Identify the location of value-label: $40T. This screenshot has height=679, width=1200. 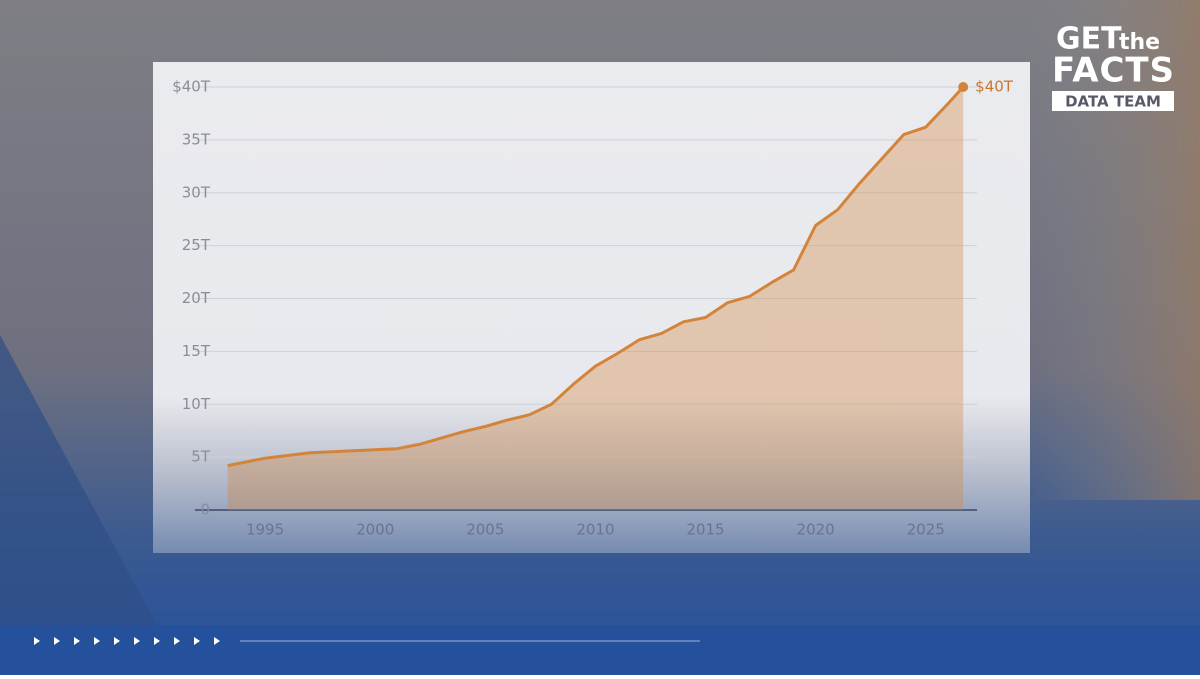
(994, 87).